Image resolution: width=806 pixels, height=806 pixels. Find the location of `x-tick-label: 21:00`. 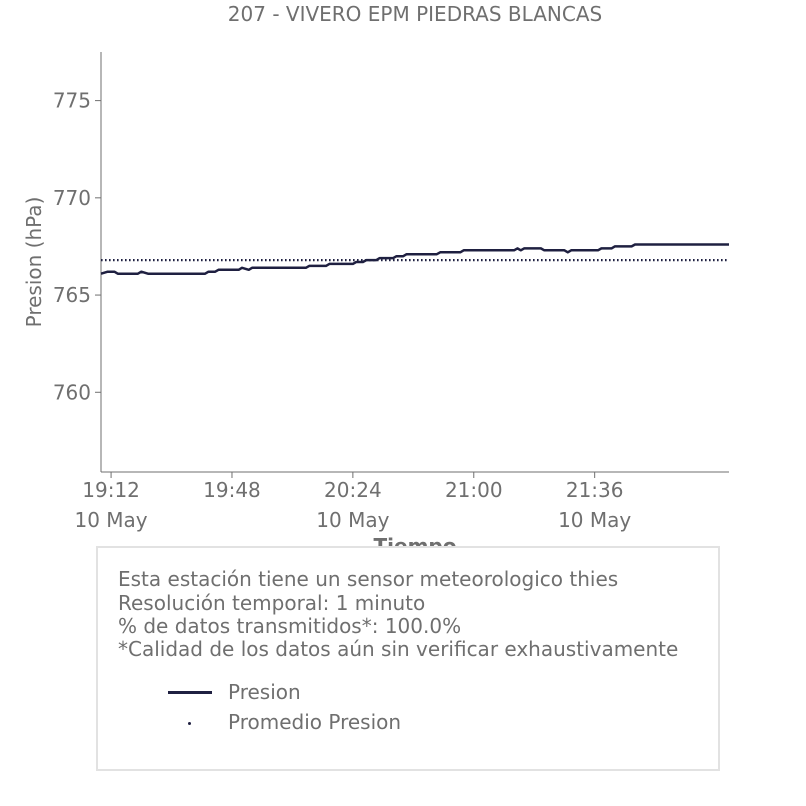

x-tick-label: 21:00 is located at coordinates (474, 490).